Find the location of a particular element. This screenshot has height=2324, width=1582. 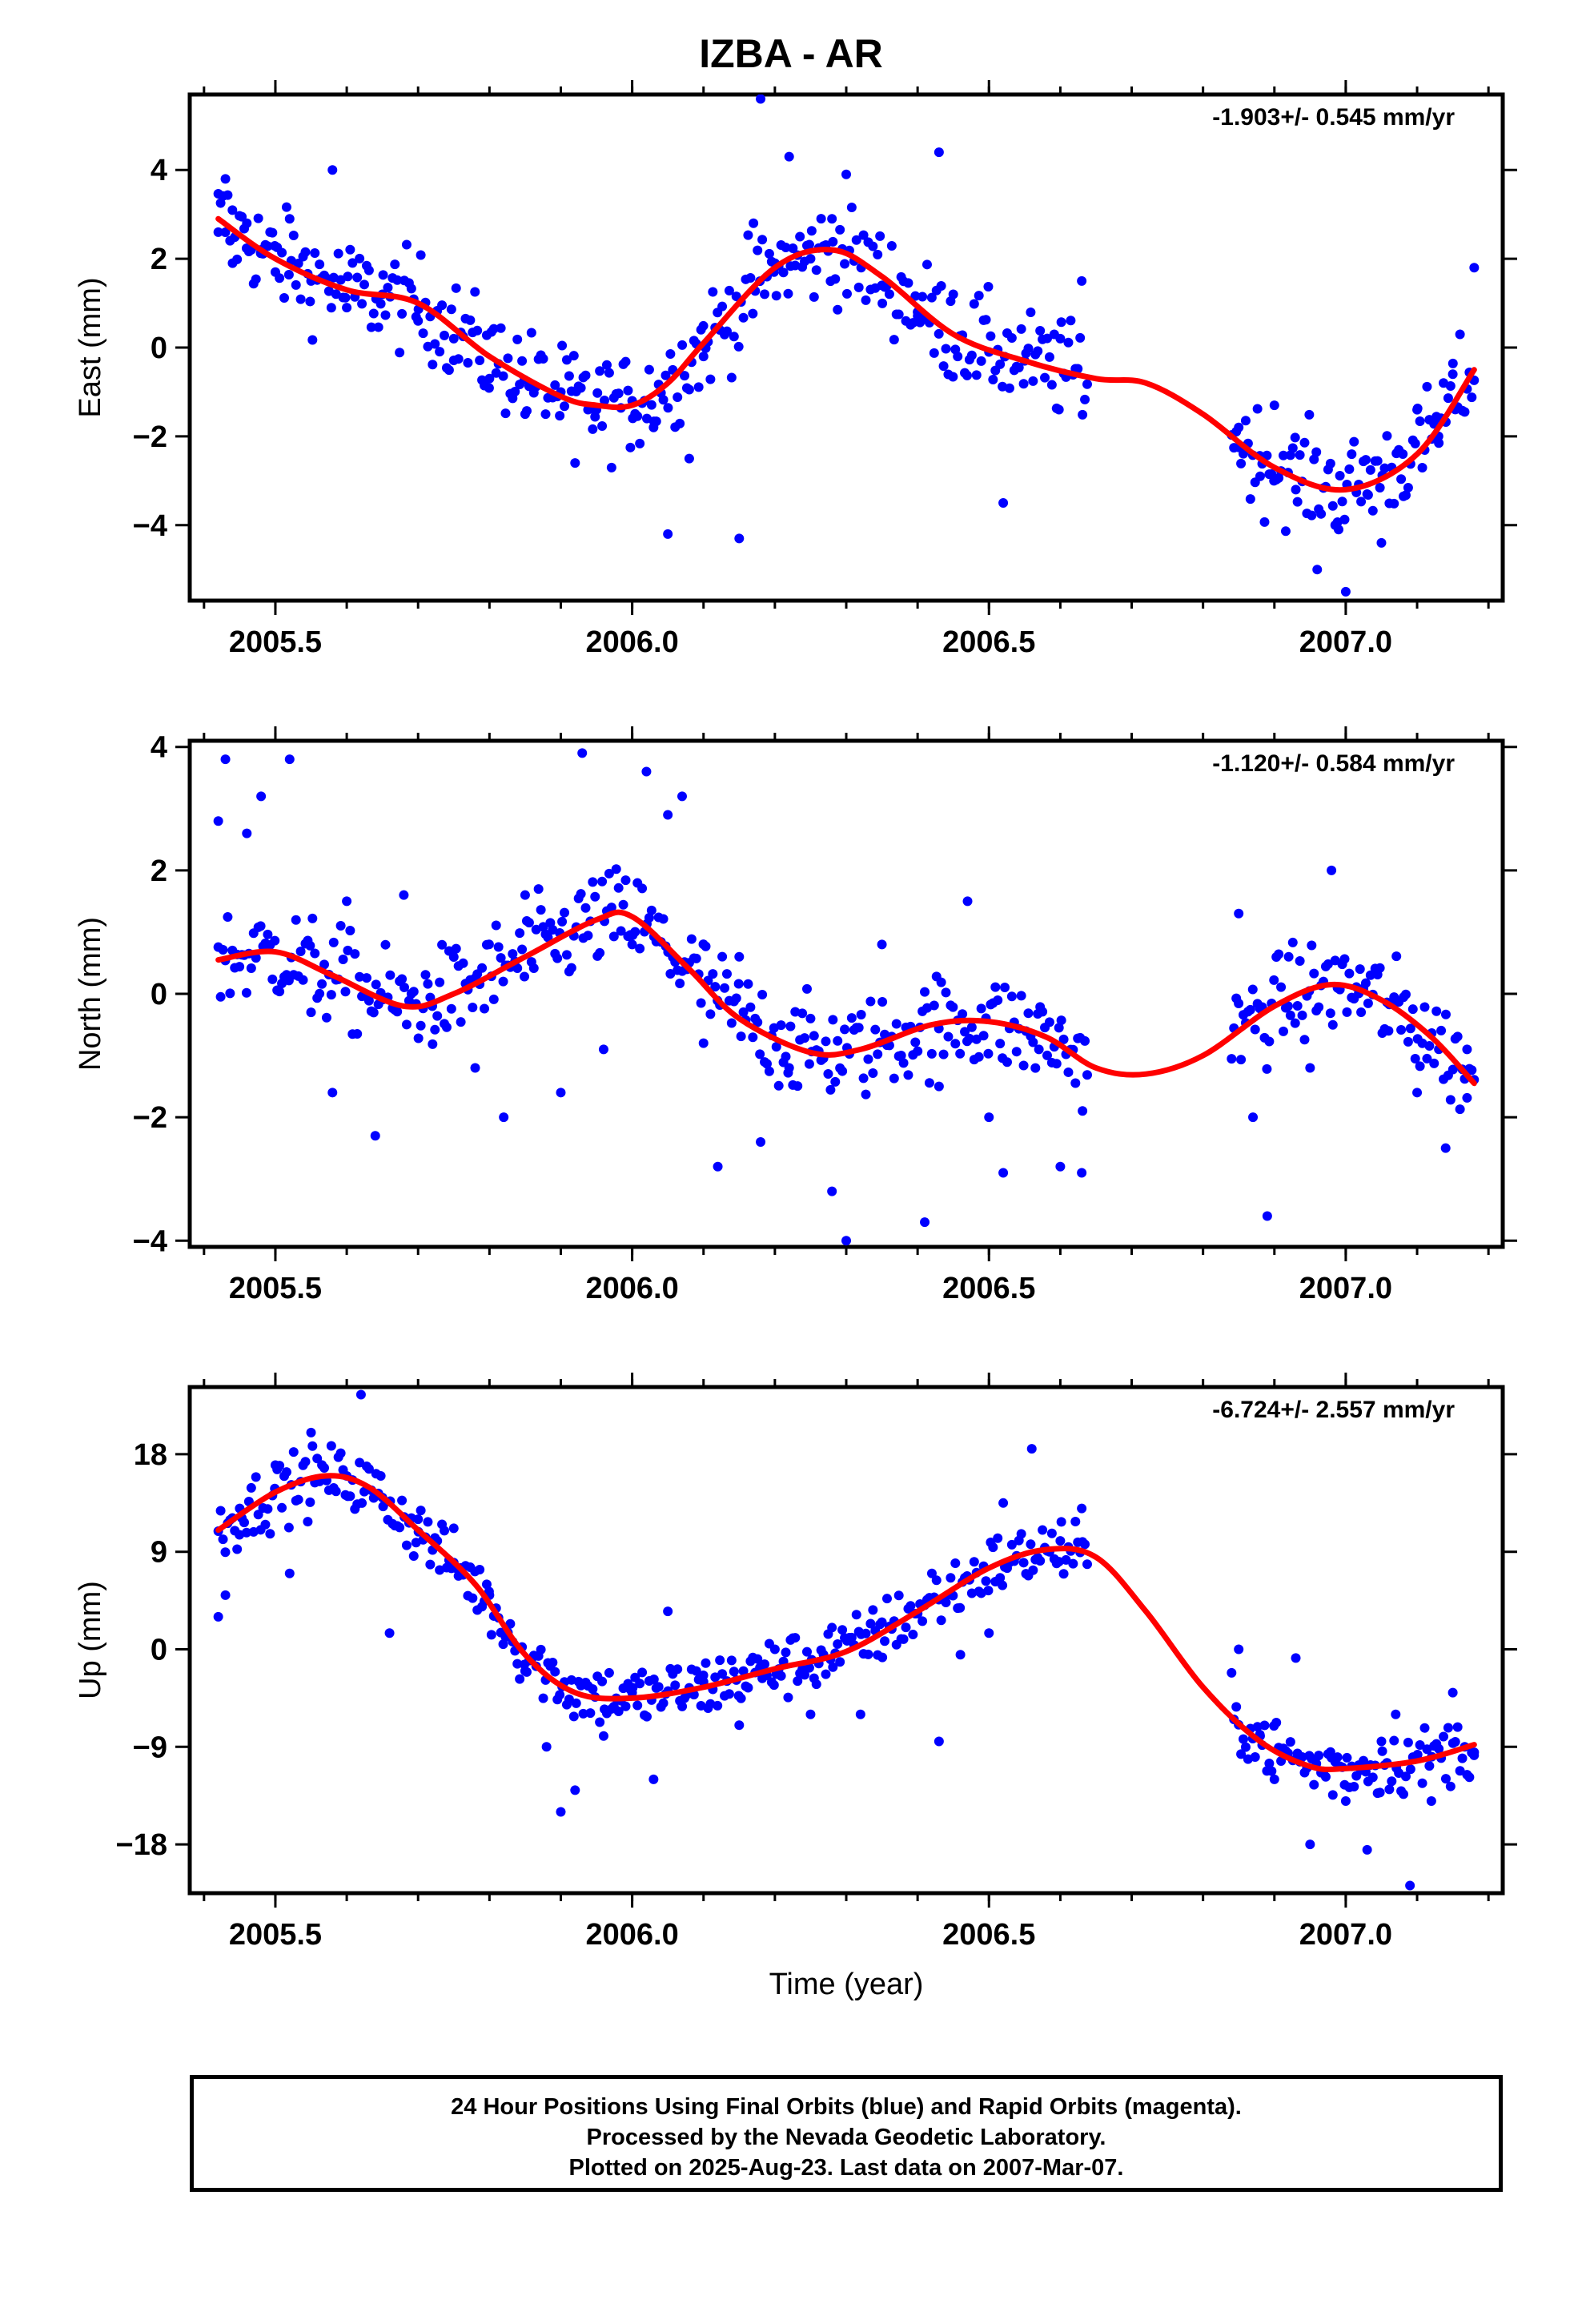

east-rate-annotation: -1.903+/- 0.545 mm/yr is located at coordinates (1333, 118).